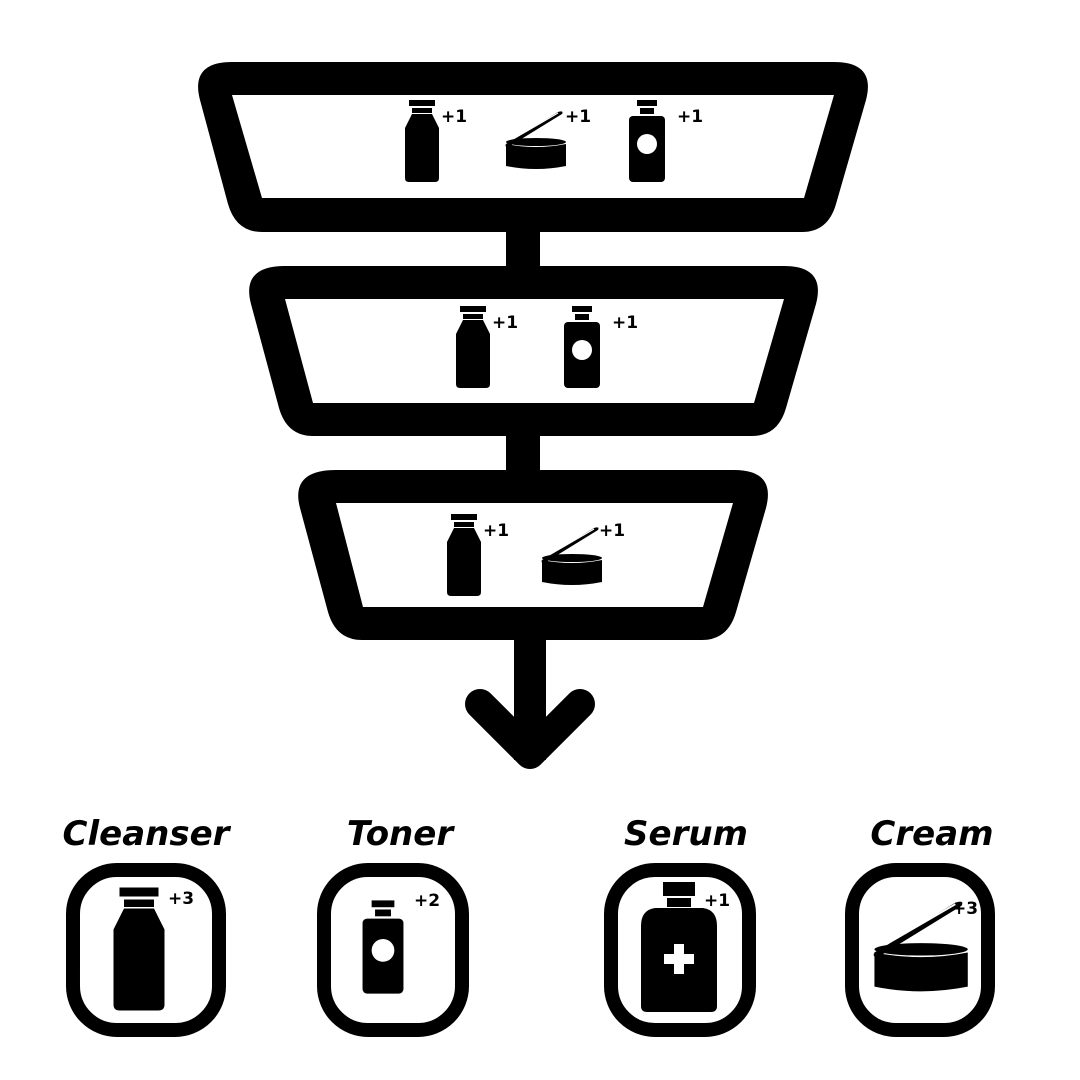 The height and width of the screenshot is (1080, 1080). I want to click on inventory-cleanser: Cleanser +3, so click(147, 925).